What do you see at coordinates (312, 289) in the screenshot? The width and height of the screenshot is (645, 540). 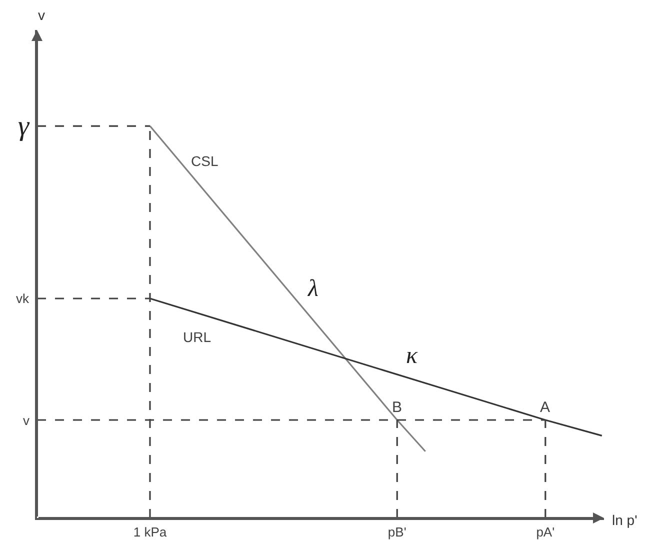 I see `annotation: λ` at bounding box center [312, 289].